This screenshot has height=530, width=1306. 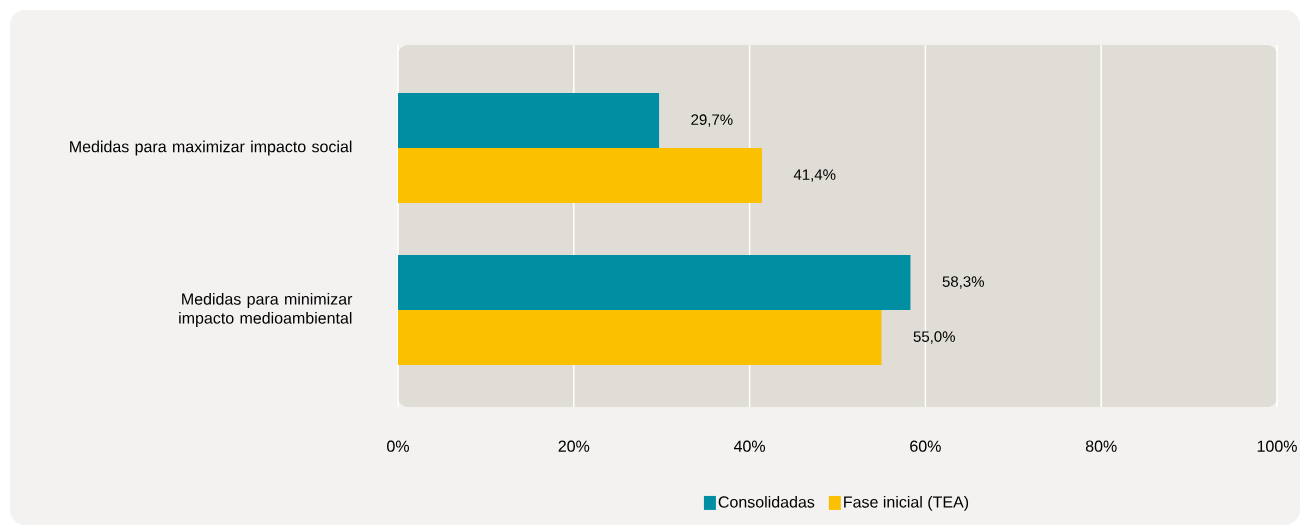 What do you see at coordinates (963, 282) in the screenshot?
I see `data-label: 58,3%` at bounding box center [963, 282].